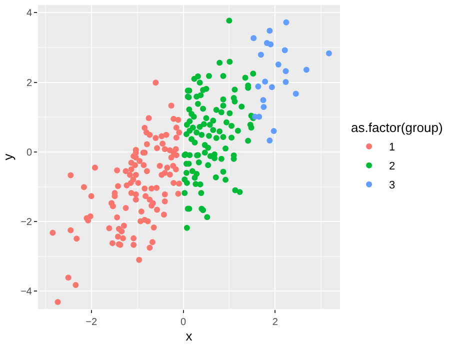 Image resolution: width=474 pixels, height=355 pixels. What do you see at coordinates (26, 292) in the screenshot?
I see `y-tick-label: −4` at bounding box center [26, 292].